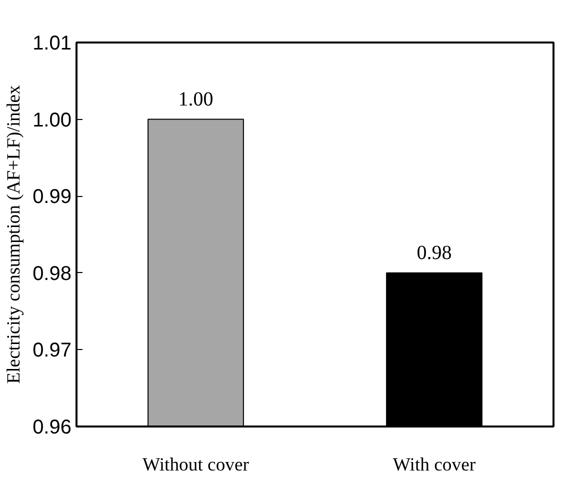 The width and height of the screenshot is (579, 482). Describe the element at coordinates (52, 197) in the screenshot. I see `y-tick-label: 0.99` at that location.